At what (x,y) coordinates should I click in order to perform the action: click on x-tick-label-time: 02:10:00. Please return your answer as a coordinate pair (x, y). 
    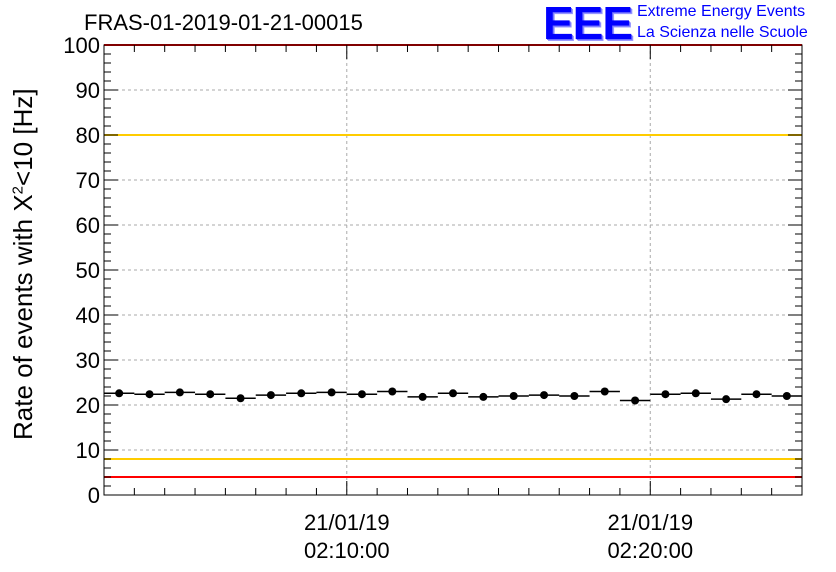
    Looking at the image, I should click on (347, 550).